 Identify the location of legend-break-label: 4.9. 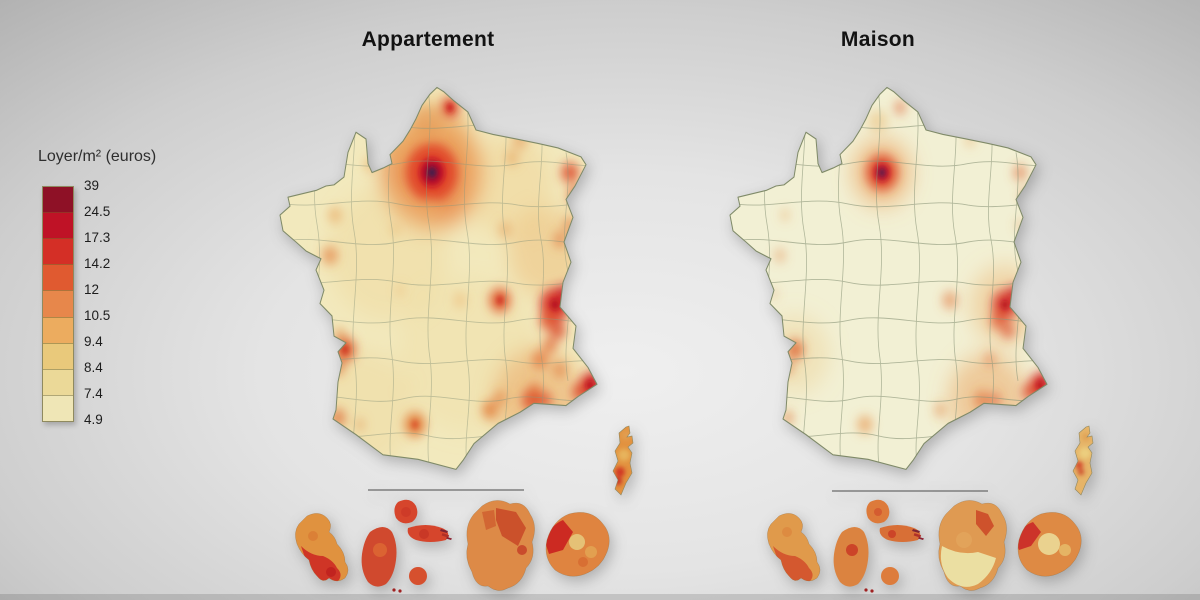
(93, 419).